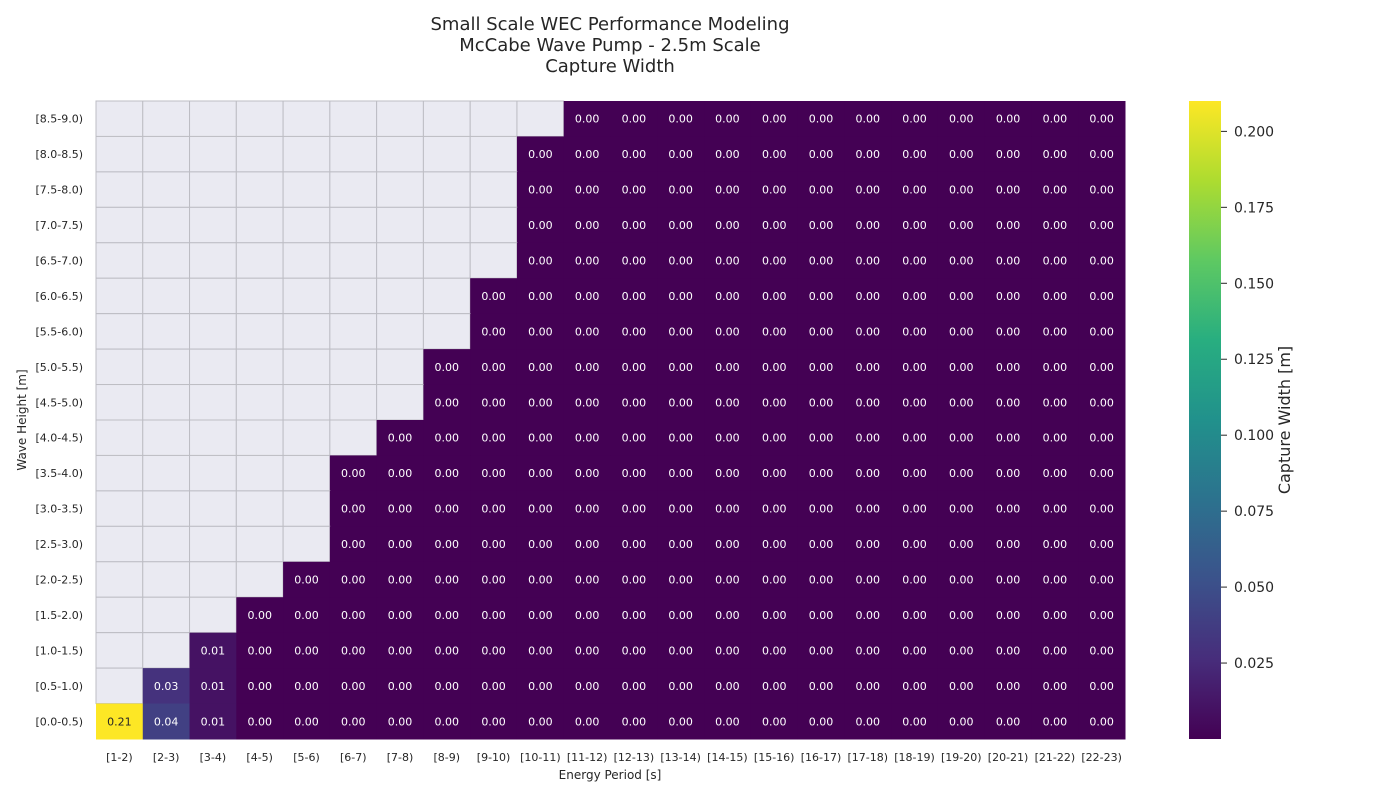  What do you see at coordinates (634, 757) in the screenshot?
I see `x-tick-label: [12-13)` at bounding box center [634, 757].